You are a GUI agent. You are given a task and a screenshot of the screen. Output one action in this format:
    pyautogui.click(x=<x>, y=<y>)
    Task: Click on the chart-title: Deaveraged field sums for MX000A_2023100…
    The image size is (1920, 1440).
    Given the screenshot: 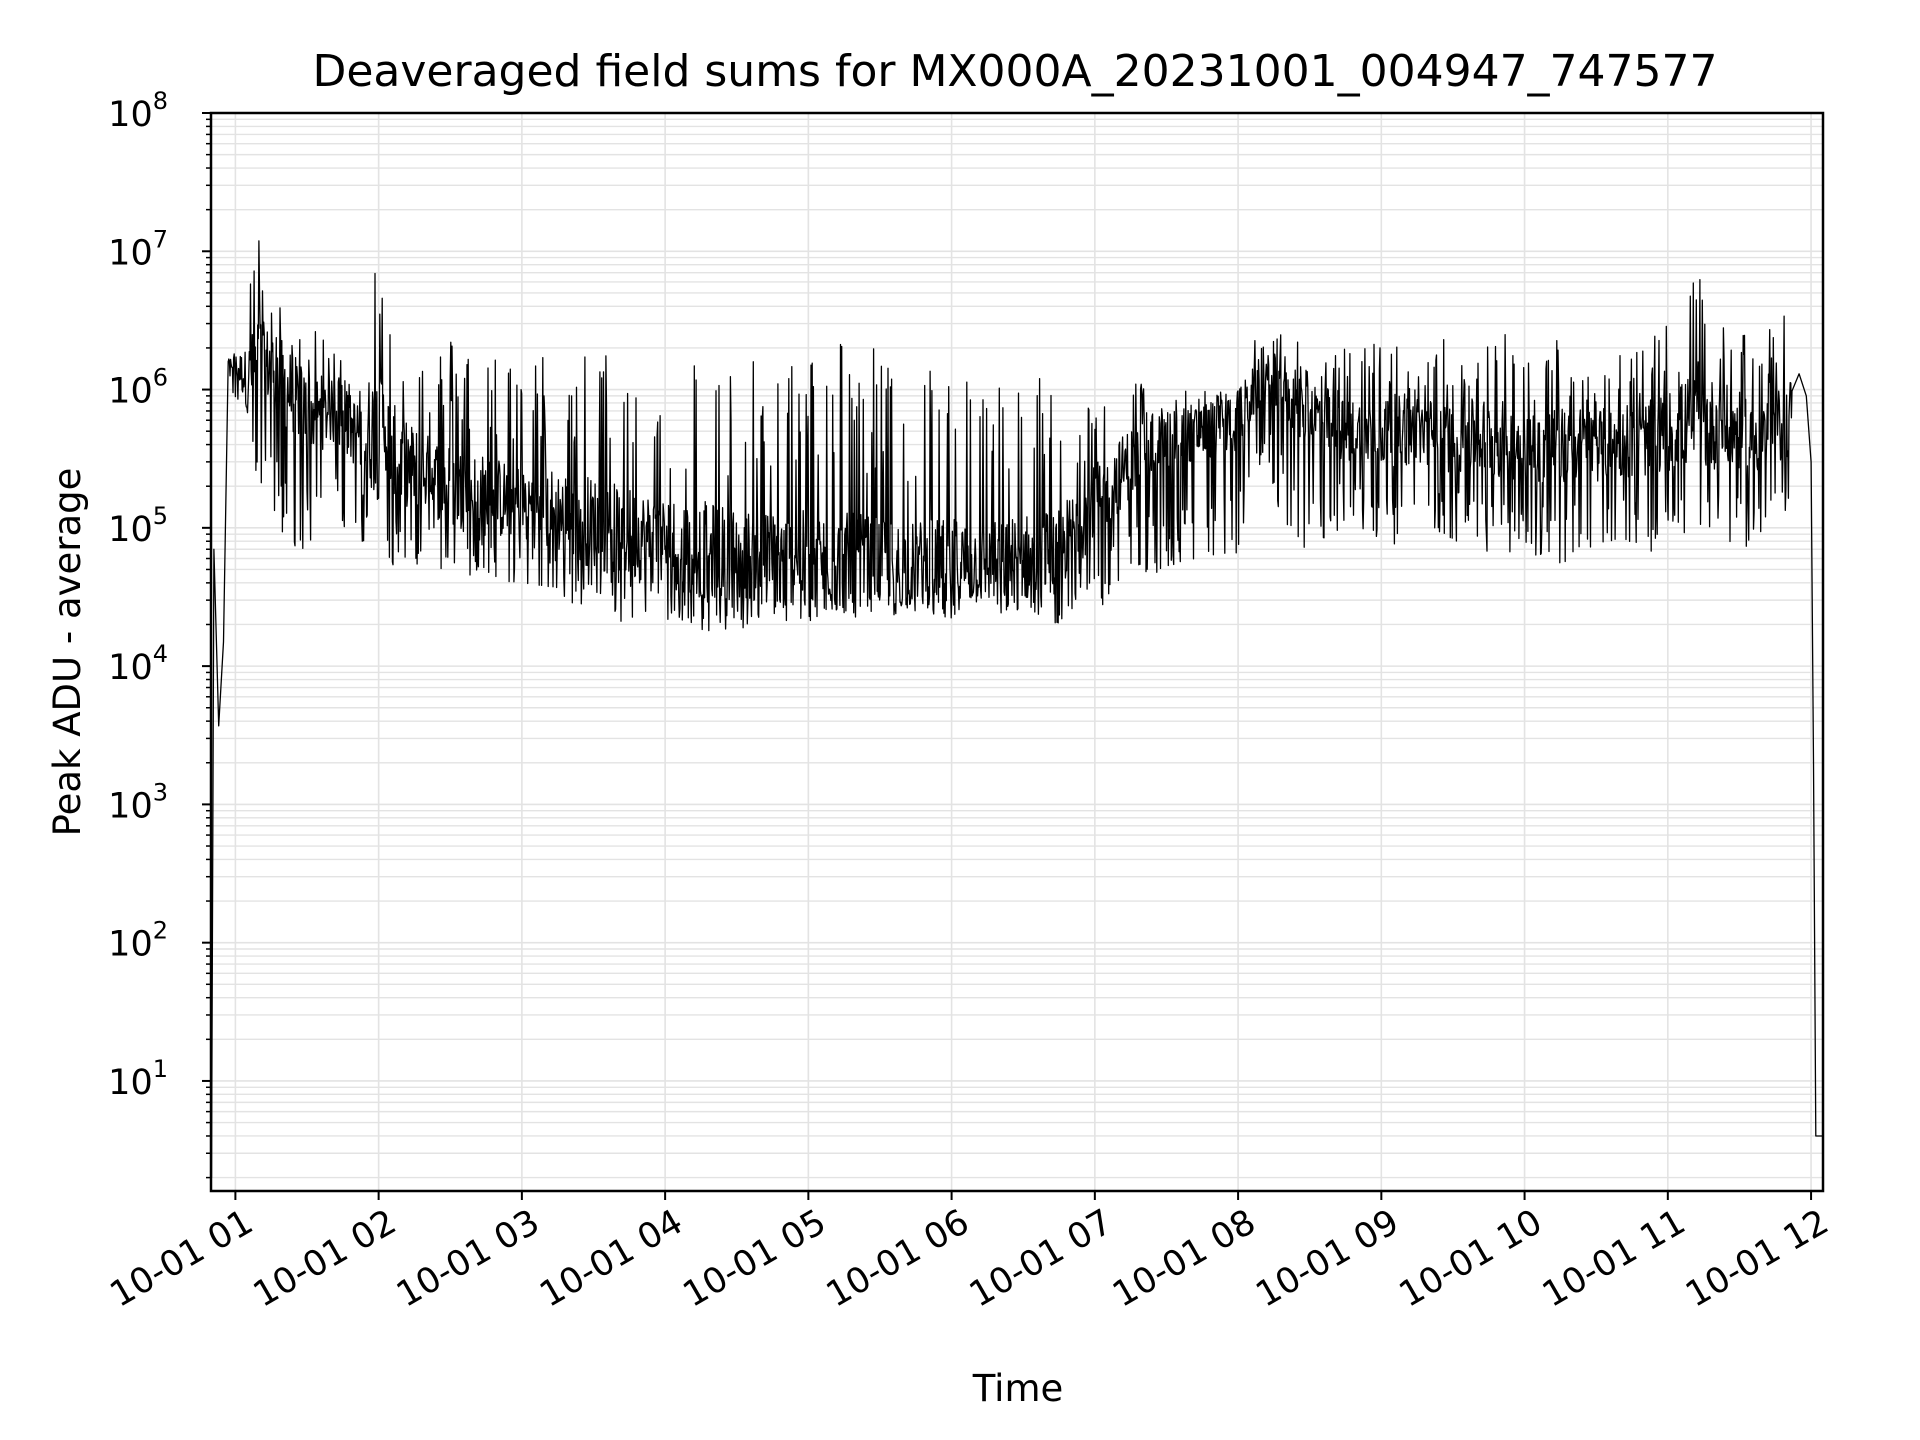 What is the action you would take?
    pyautogui.click(x=1014, y=71)
    